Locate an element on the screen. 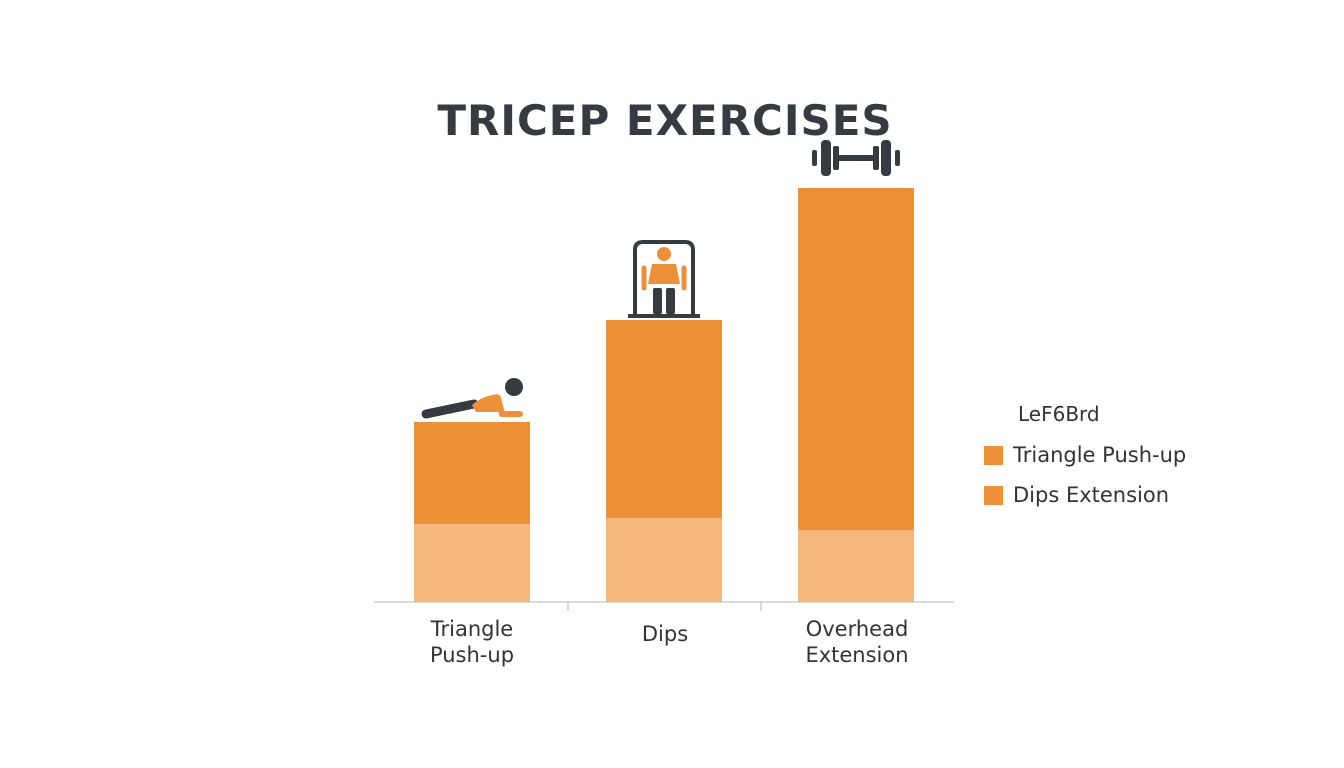 The height and width of the screenshot is (768, 1344). category-label-dips: Dips is located at coordinates (665, 634).